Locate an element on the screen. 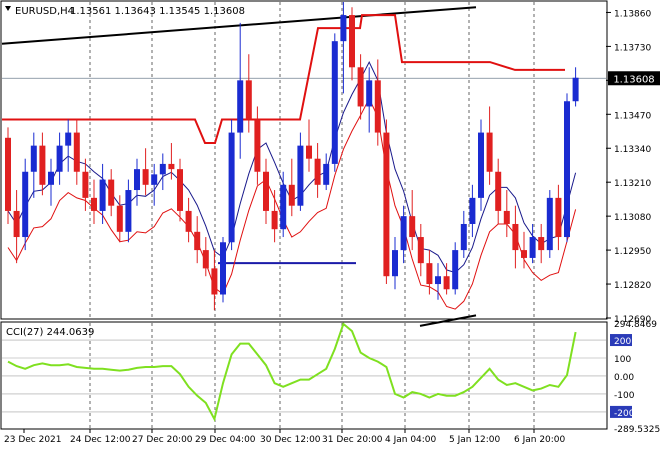  y-tick-label: 1.13210 is located at coordinates (632, 184).